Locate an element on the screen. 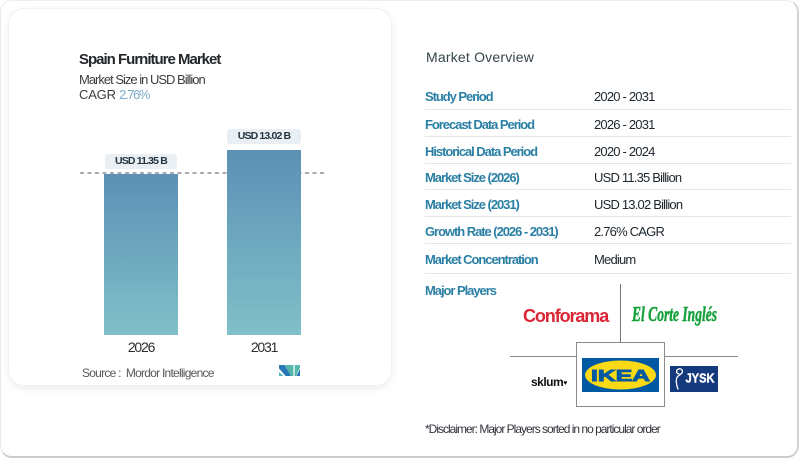 Image resolution: width=800 pixels, height=459 pixels. svg-text: El Corte Inglés is located at coordinates (674, 314).